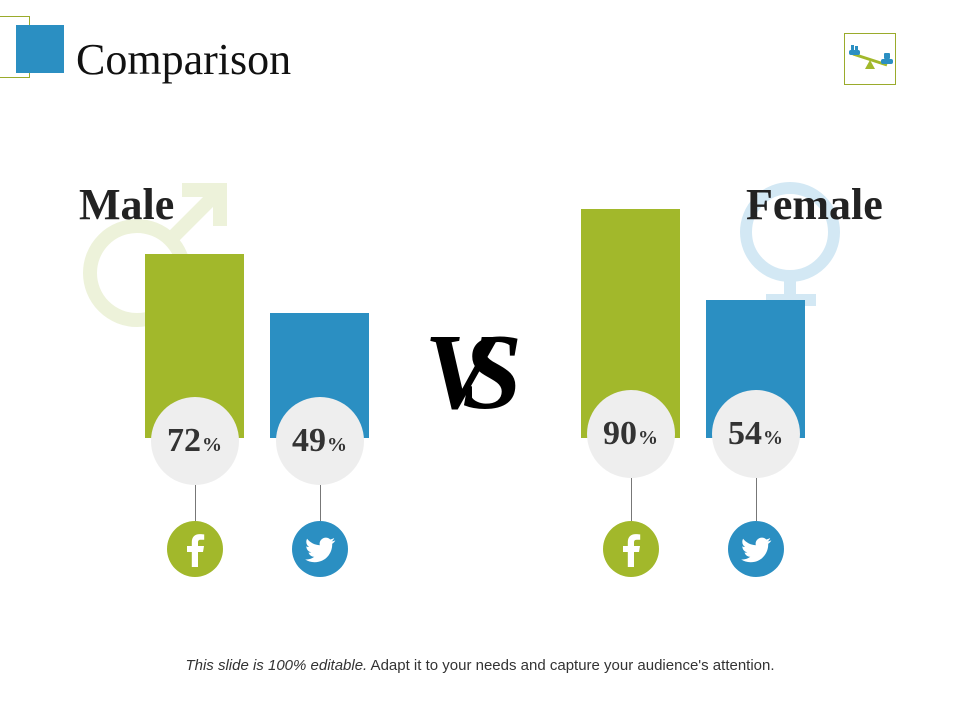 Image resolution: width=960 pixels, height=720 pixels. What do you see at coordinates (870, 59) in the screenshot?
I see `balance-scale-icon` at bounding box center [870, 59].